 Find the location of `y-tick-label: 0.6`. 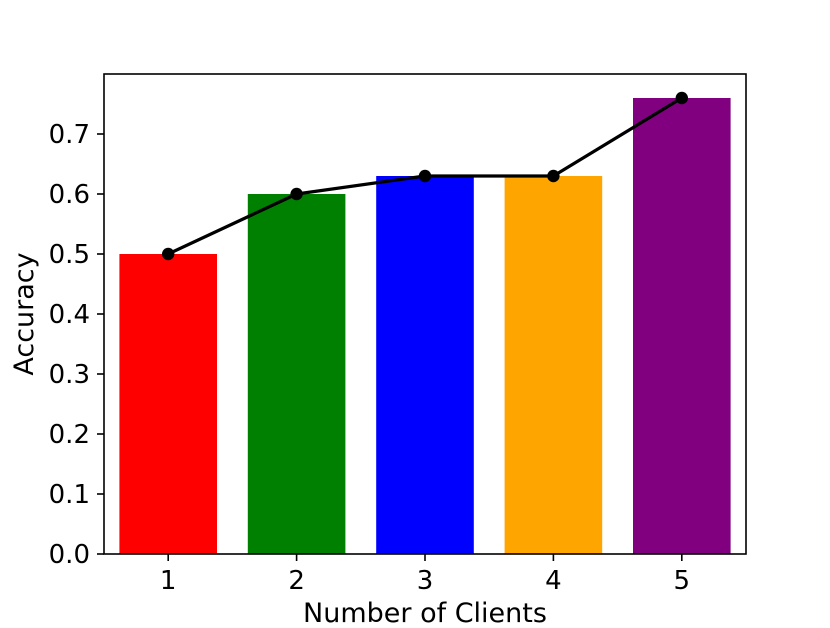

y-tick-label: 0.6 is located at coordinates (69, 195).